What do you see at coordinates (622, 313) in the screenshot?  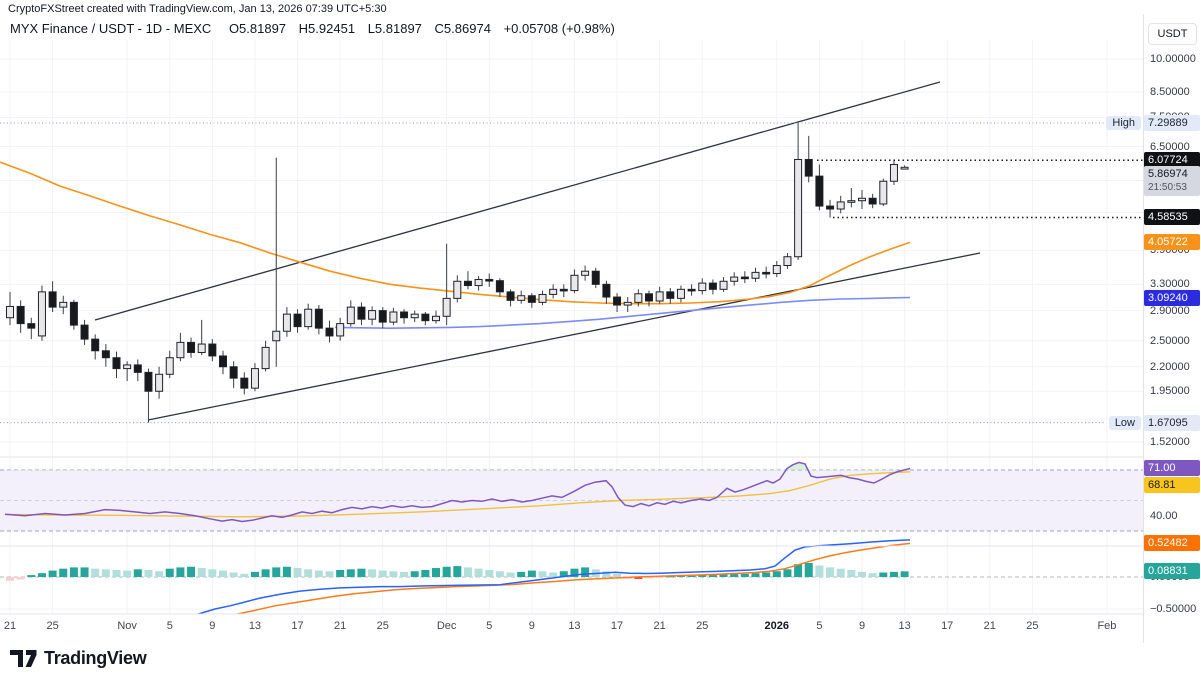 I see `ma-blue-line` at bounding box center [622, 313].